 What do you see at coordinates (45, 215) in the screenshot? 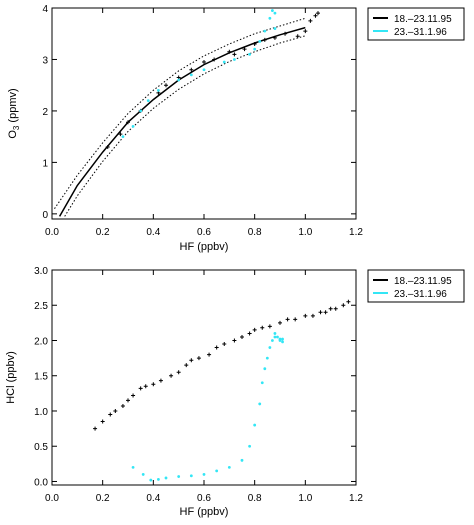
I see `y-tick-label: 0` at bounding box center [45, 215].